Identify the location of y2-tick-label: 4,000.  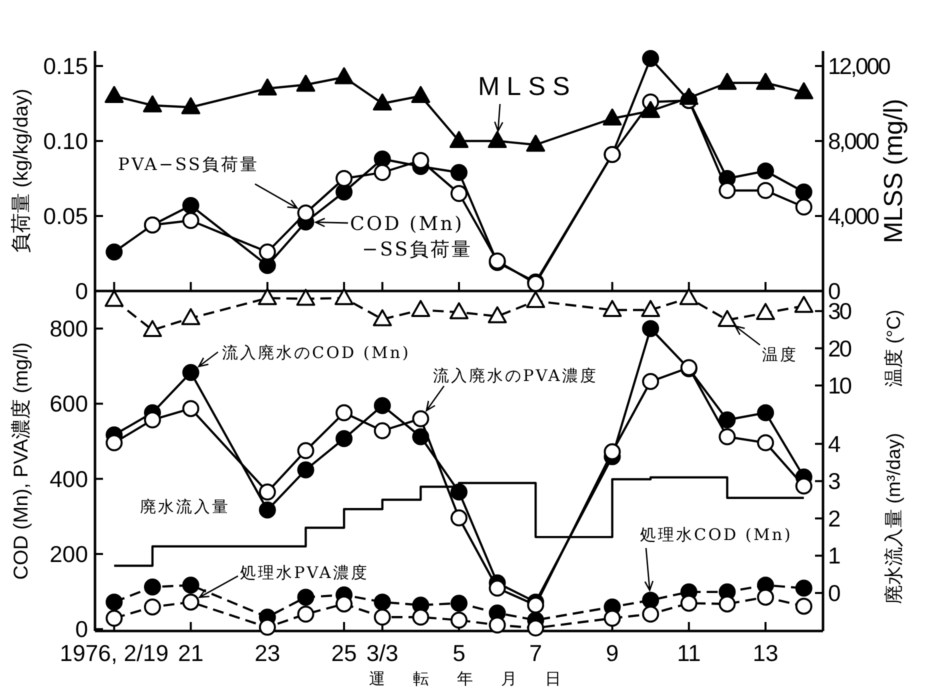
(853, 216).